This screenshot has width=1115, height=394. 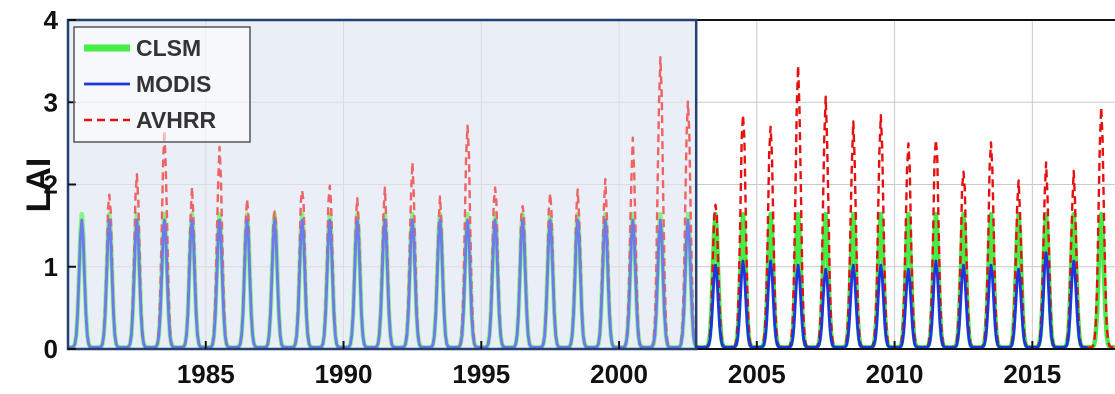 I want to click on x-tick-label: 2000, so click(x=619, y=374).